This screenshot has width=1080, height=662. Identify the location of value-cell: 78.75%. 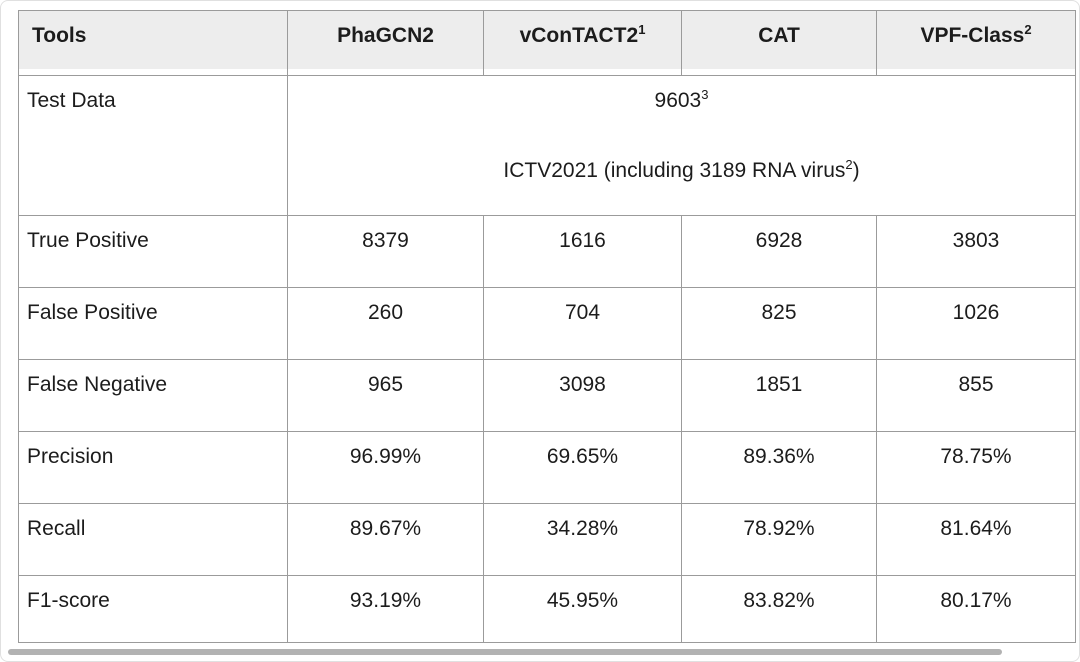
(976, 467).